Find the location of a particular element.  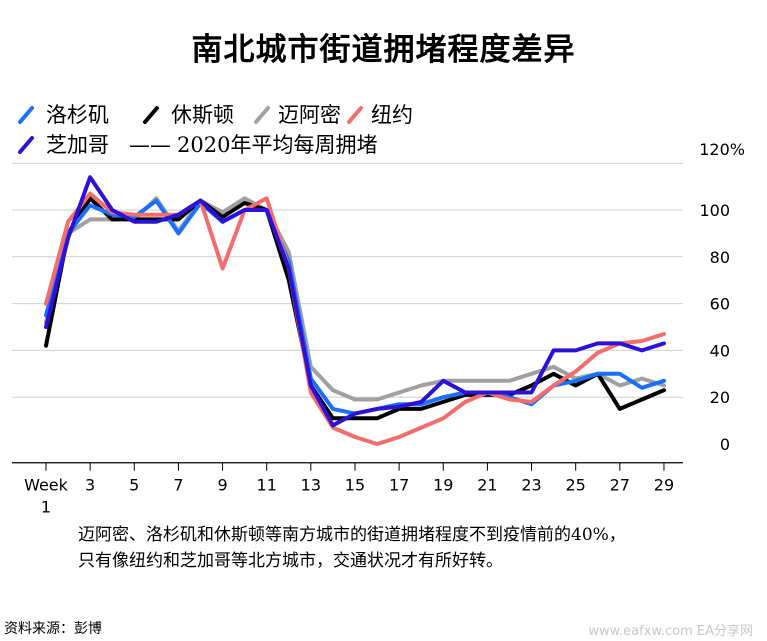

source-note: 资料来源：彭博 is located at coordinates (53, 629).